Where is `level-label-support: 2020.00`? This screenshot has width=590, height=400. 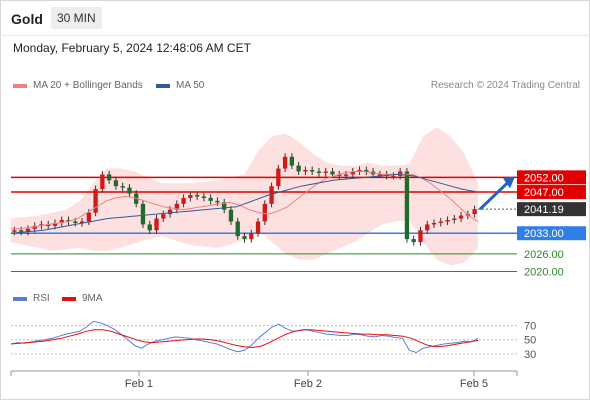 level-label-support: 2020.00 is located at coordinates (544, 272).